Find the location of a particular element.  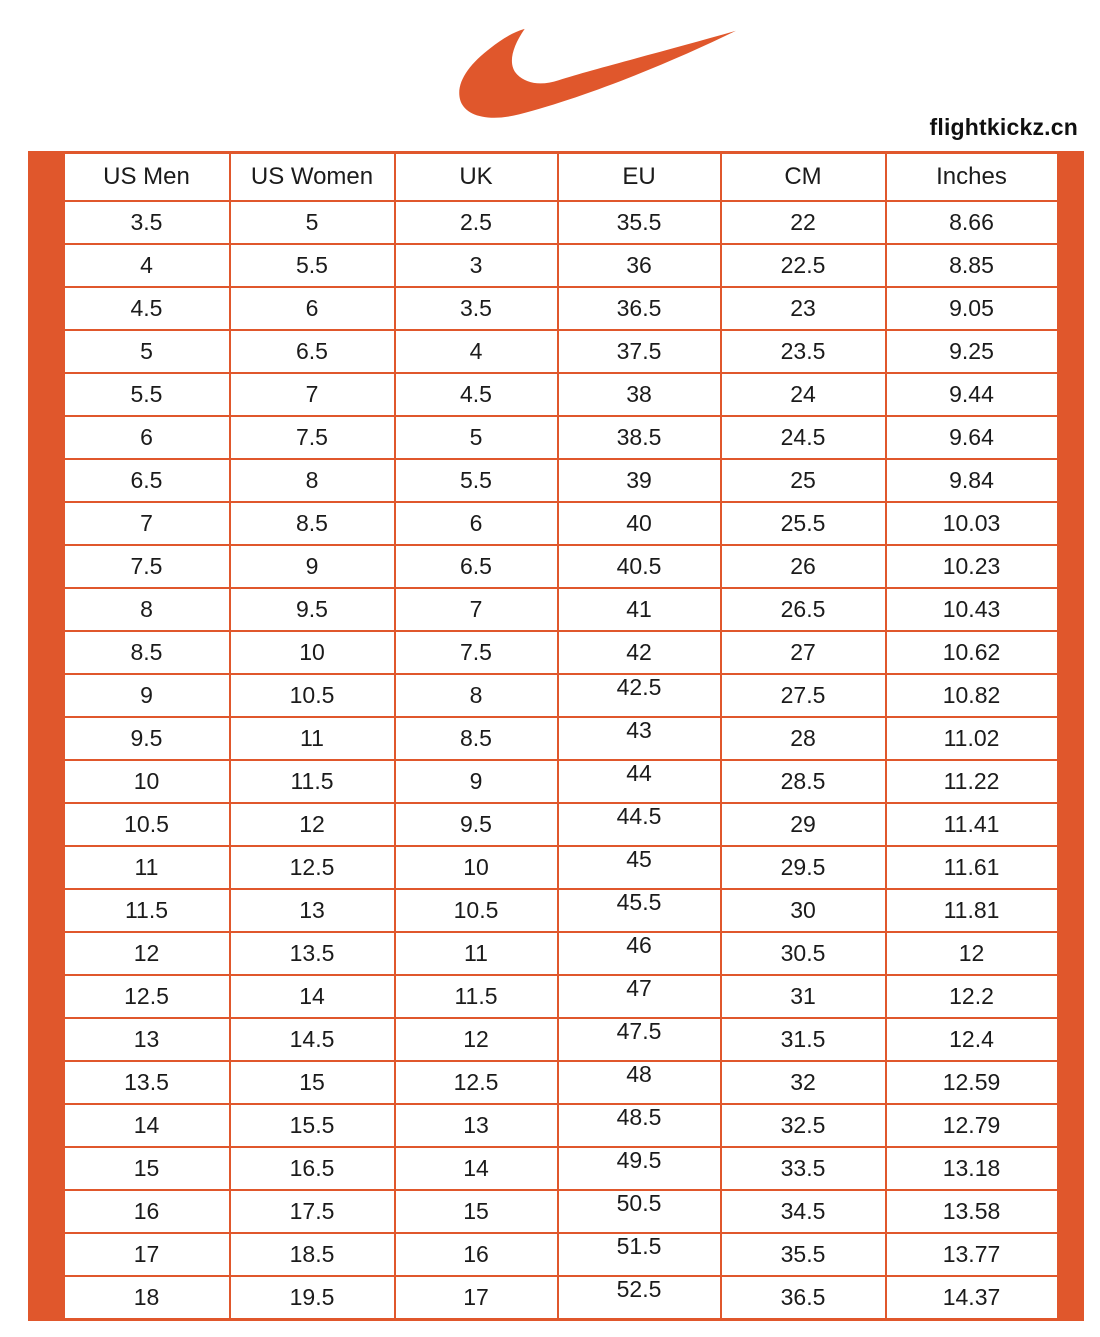

table-cell: 25.5 is located at coordinates (803, 523).